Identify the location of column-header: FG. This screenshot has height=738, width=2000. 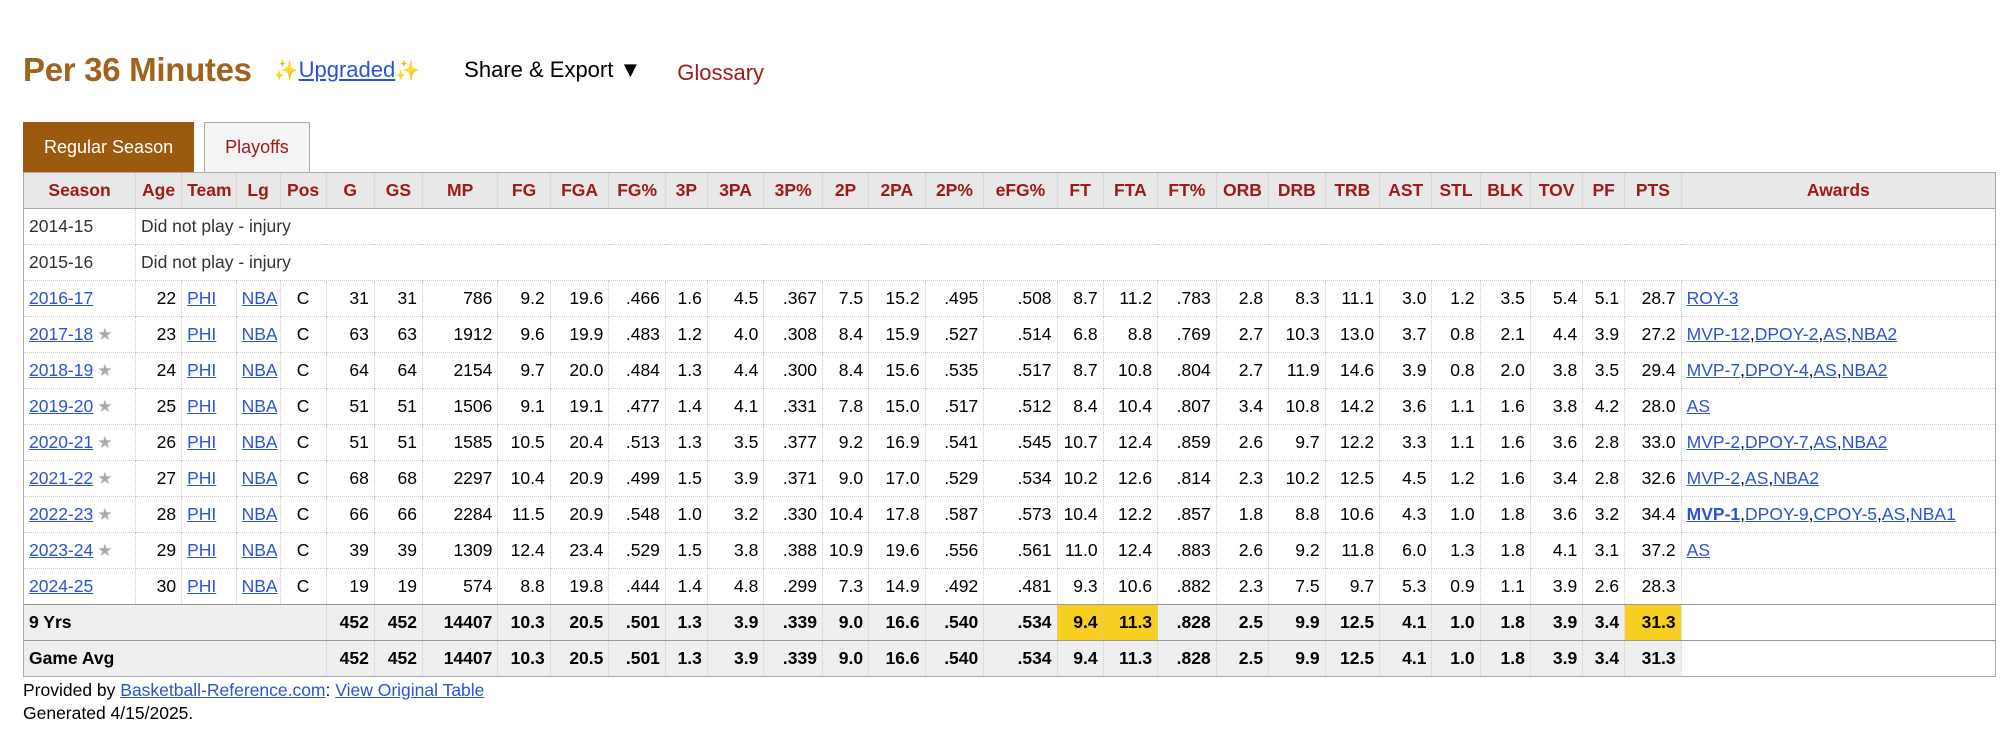
(524, 190).